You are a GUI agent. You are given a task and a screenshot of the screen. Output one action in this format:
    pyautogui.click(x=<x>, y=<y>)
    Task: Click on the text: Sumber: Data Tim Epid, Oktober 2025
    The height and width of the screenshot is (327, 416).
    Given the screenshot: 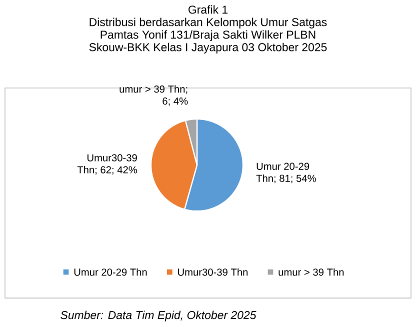 What is the action you would take?
    pyautogui.click(x=158, y=316)
    